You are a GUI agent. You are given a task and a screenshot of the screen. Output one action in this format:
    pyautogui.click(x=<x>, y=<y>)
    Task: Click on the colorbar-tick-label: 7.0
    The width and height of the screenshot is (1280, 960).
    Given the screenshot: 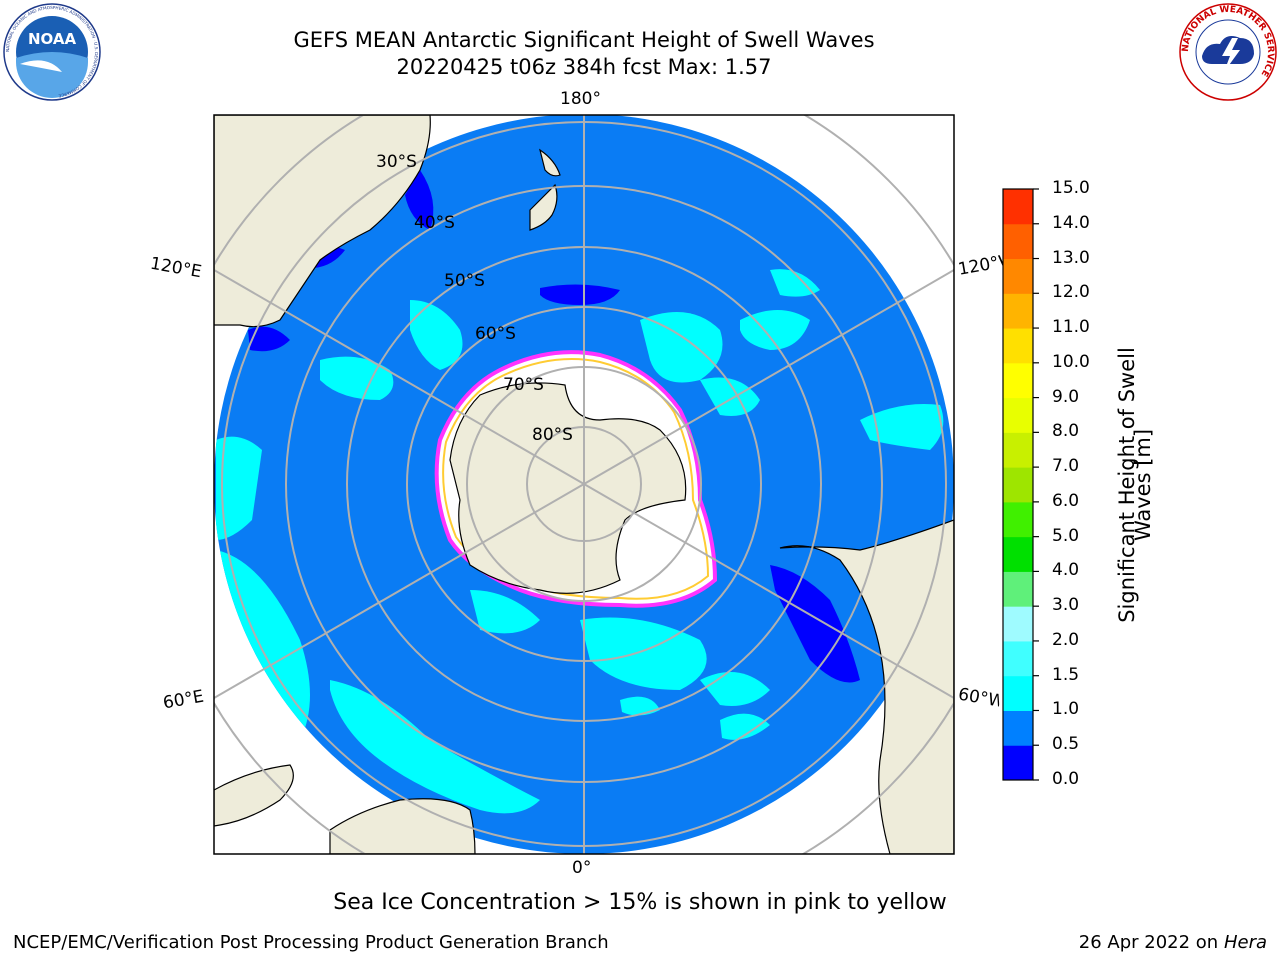 What is the action you would take?
    pyautogui.click(x=1066, y=466)
    